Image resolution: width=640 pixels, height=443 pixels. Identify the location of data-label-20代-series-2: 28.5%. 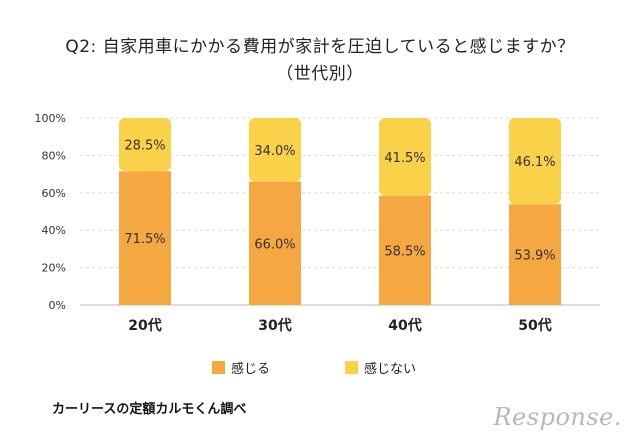
(144, 146).